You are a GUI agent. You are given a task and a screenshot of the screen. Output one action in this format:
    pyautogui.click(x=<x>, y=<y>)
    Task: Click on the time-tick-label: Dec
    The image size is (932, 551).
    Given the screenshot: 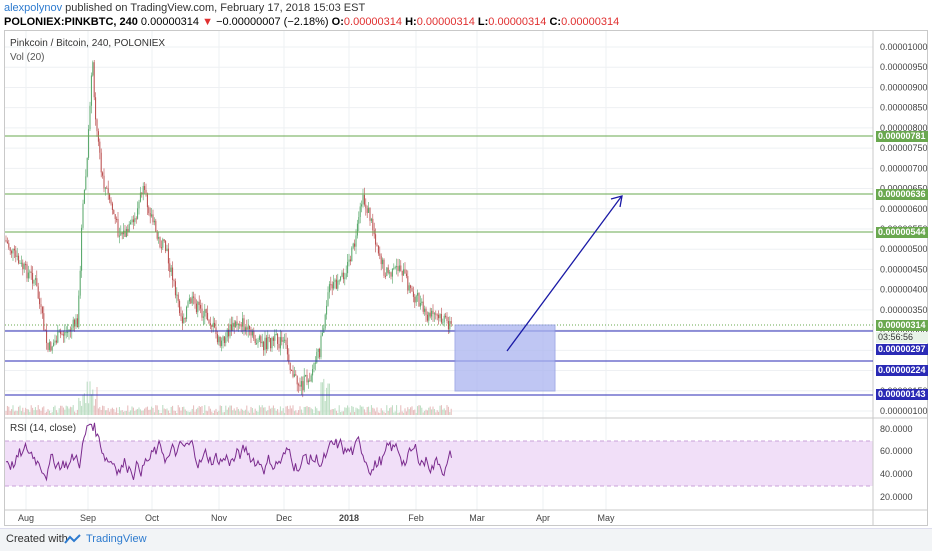 What is the action you would take?
    pyautogui.click(x=284, y=518)
    